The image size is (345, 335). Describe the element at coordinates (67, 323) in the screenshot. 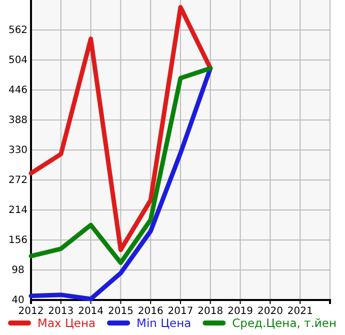

I see `legend-label: Max Цена` at that location.